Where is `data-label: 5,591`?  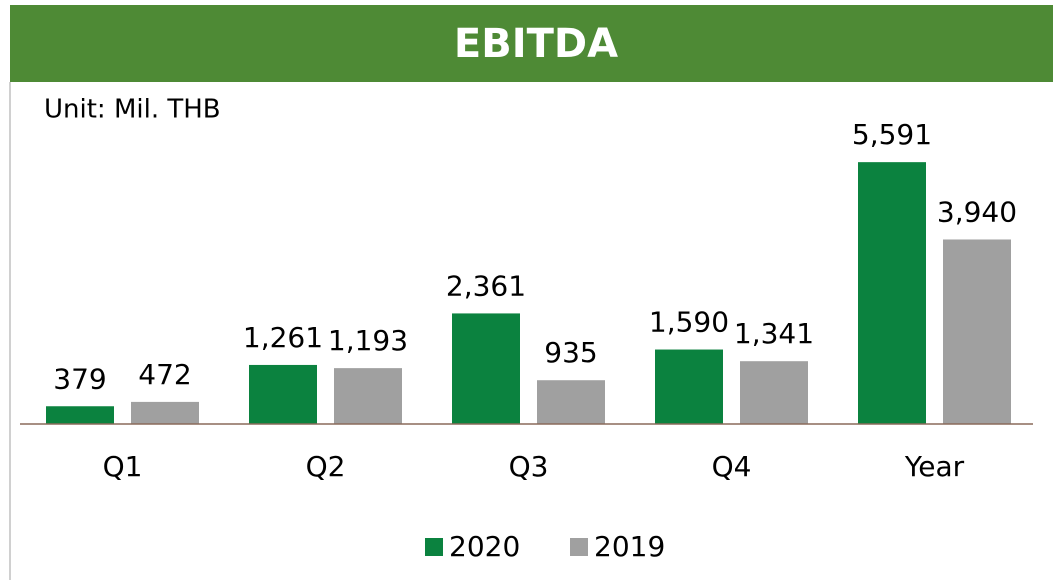
data-label: 5,591 is located at coordinates (892, 134).